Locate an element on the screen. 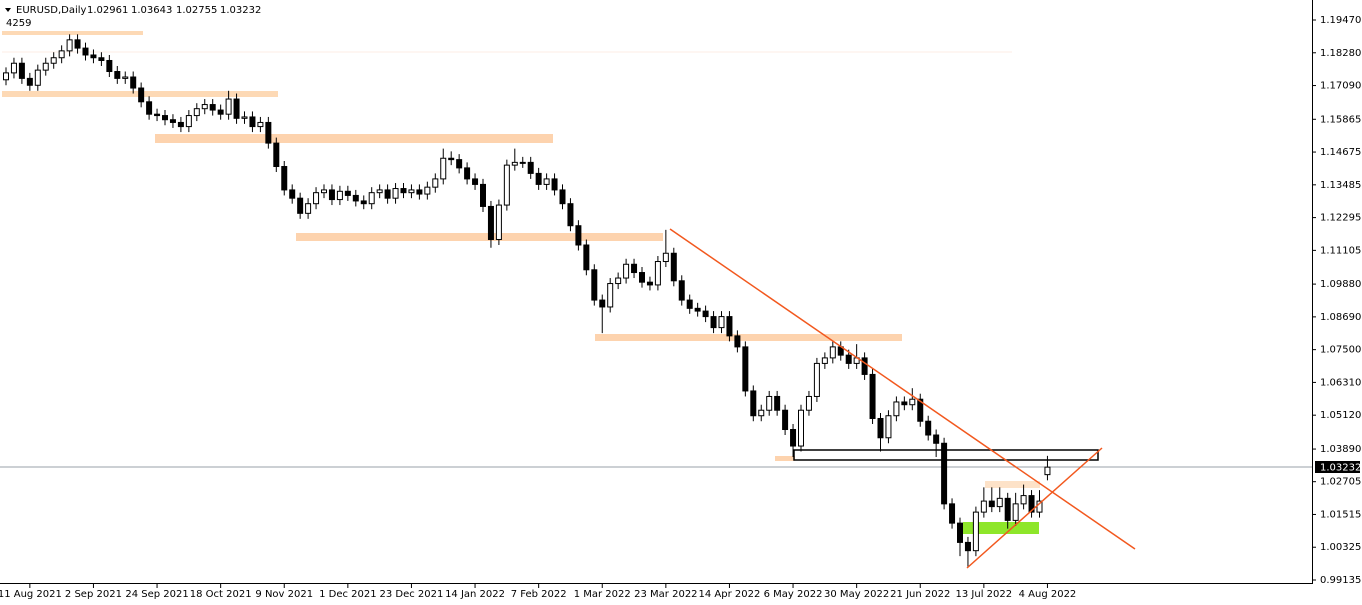 The height and width of the screenshot is (605, 1362). x-tick-label: 7 Feb 2022 is located at coordinates (539, 594).